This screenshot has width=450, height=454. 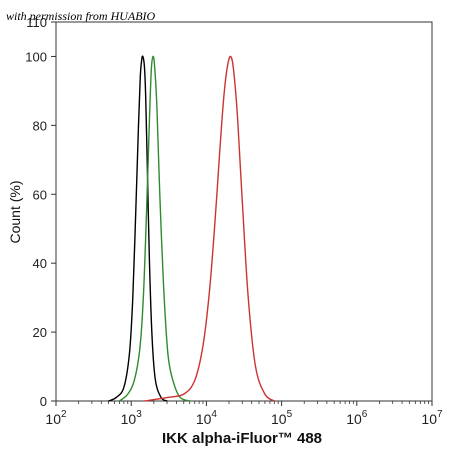 I want to click on y-tick-label: 40, so click(x=40, y=263).